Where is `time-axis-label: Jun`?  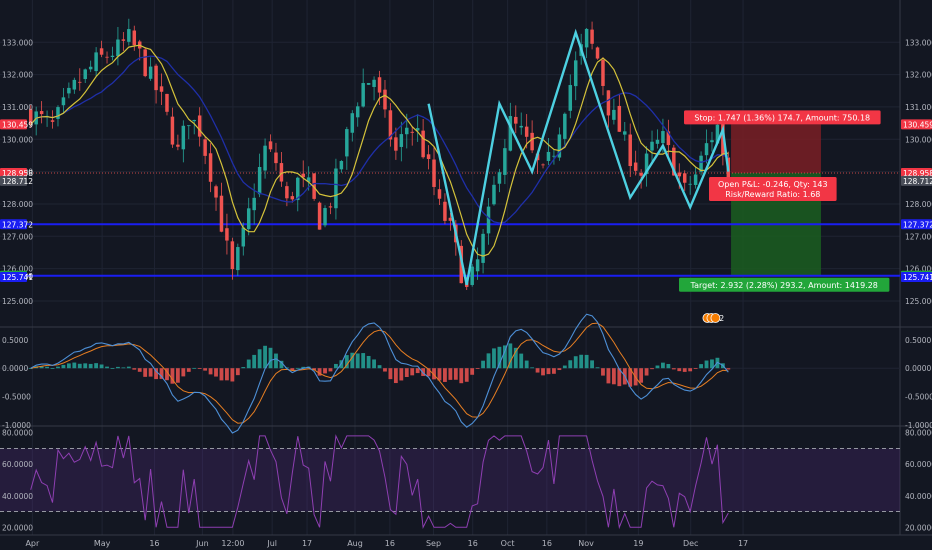 time-axis-label: Jun is located at coordinates (202, 543).